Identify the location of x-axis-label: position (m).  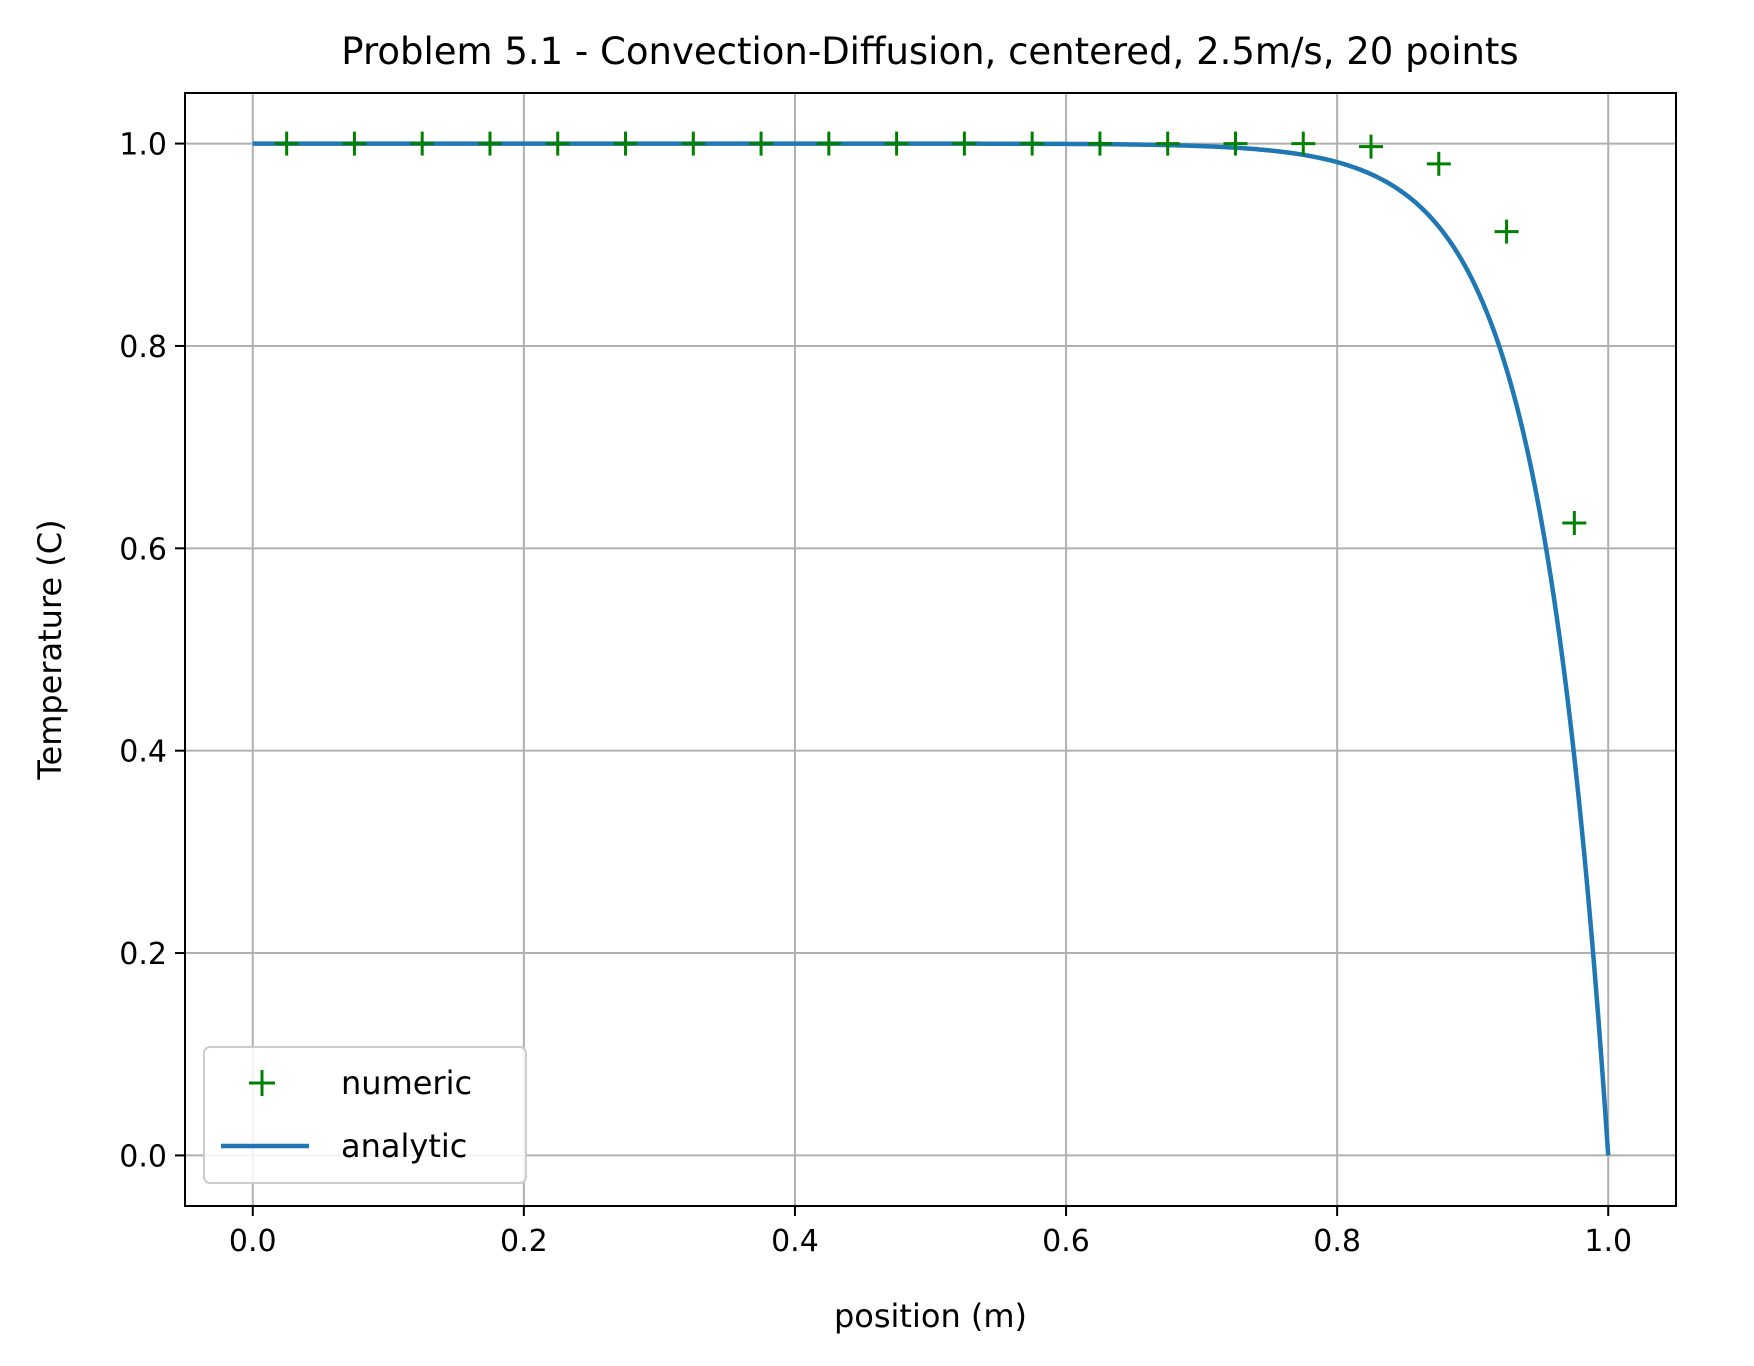
(930, 1316).